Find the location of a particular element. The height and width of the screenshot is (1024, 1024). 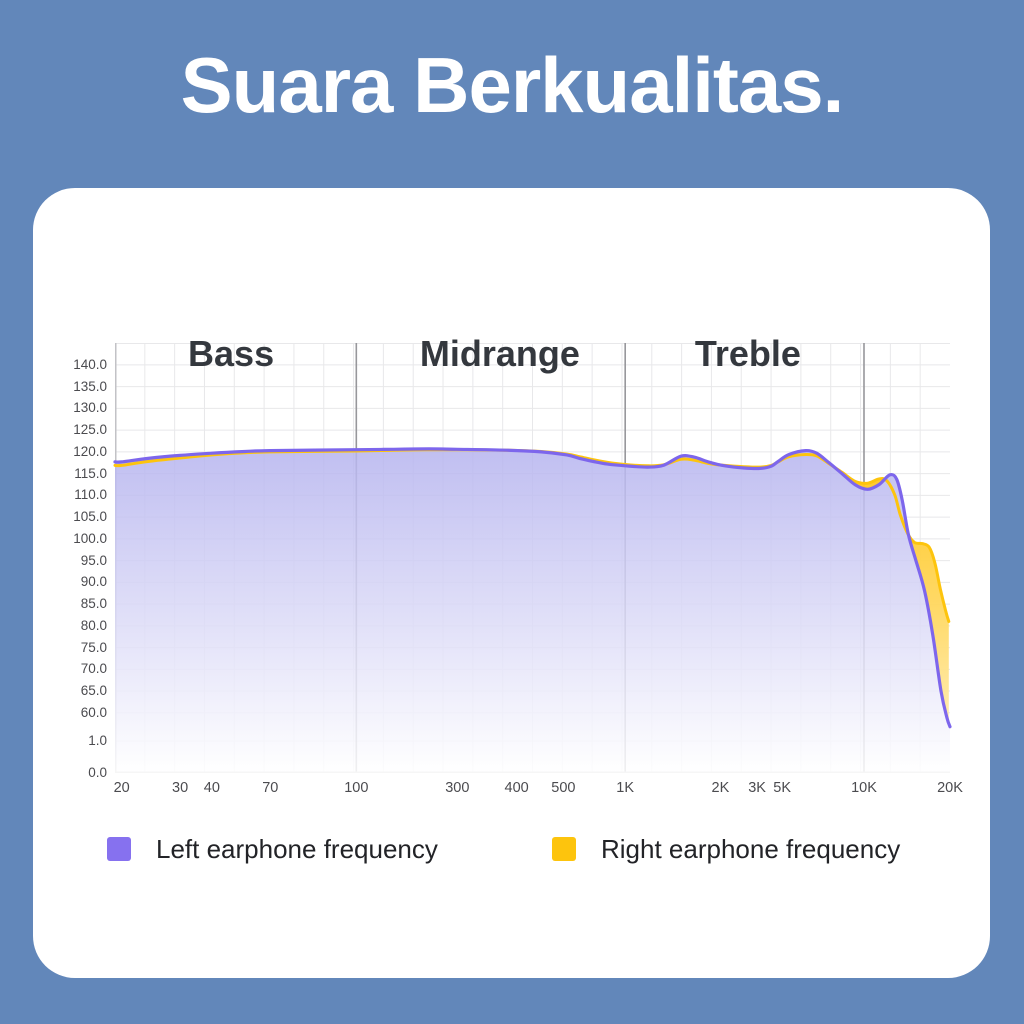

y-tick-label: 125.0 is located at coordinates (90, 430).